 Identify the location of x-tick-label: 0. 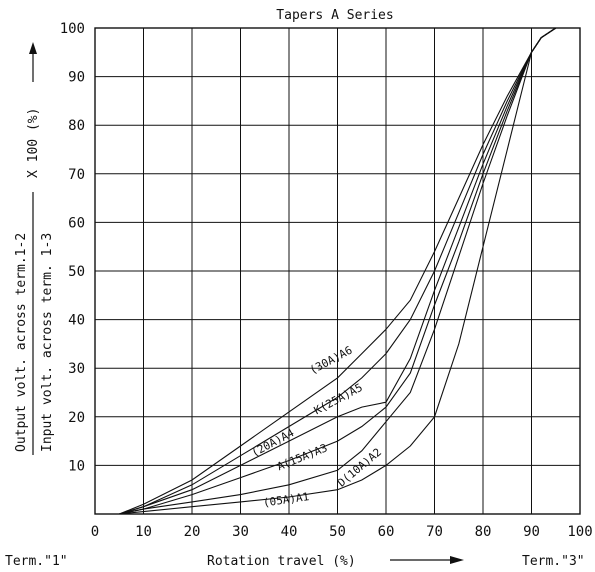
(95, 532).